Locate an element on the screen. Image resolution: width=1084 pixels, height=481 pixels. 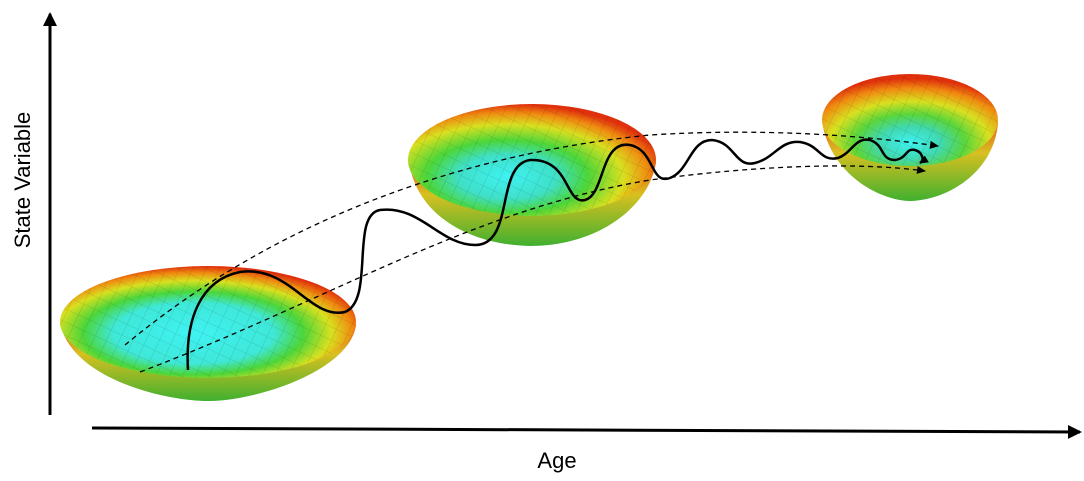
x-axis is located at coordinates (586, 431).